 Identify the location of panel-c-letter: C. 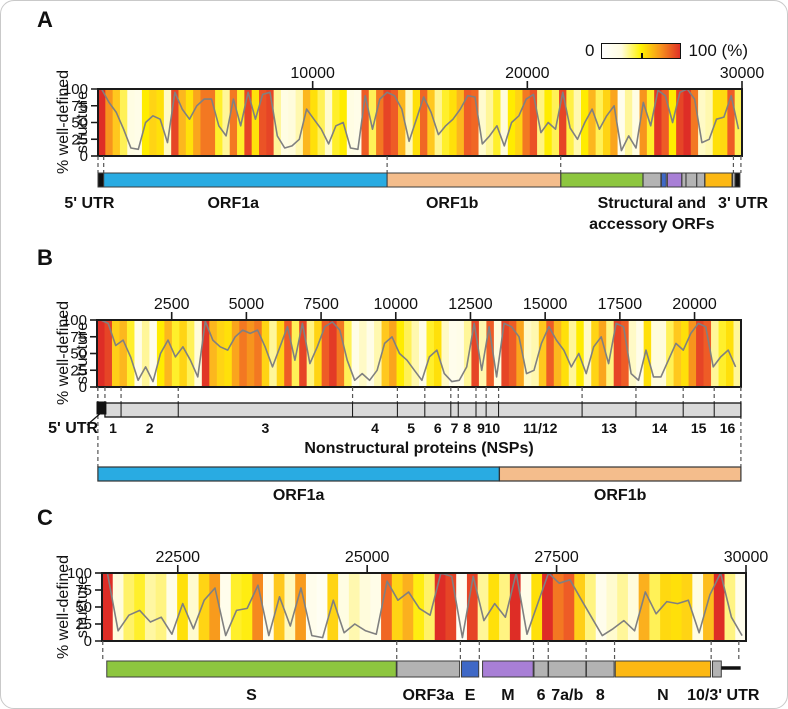
(45, 517).